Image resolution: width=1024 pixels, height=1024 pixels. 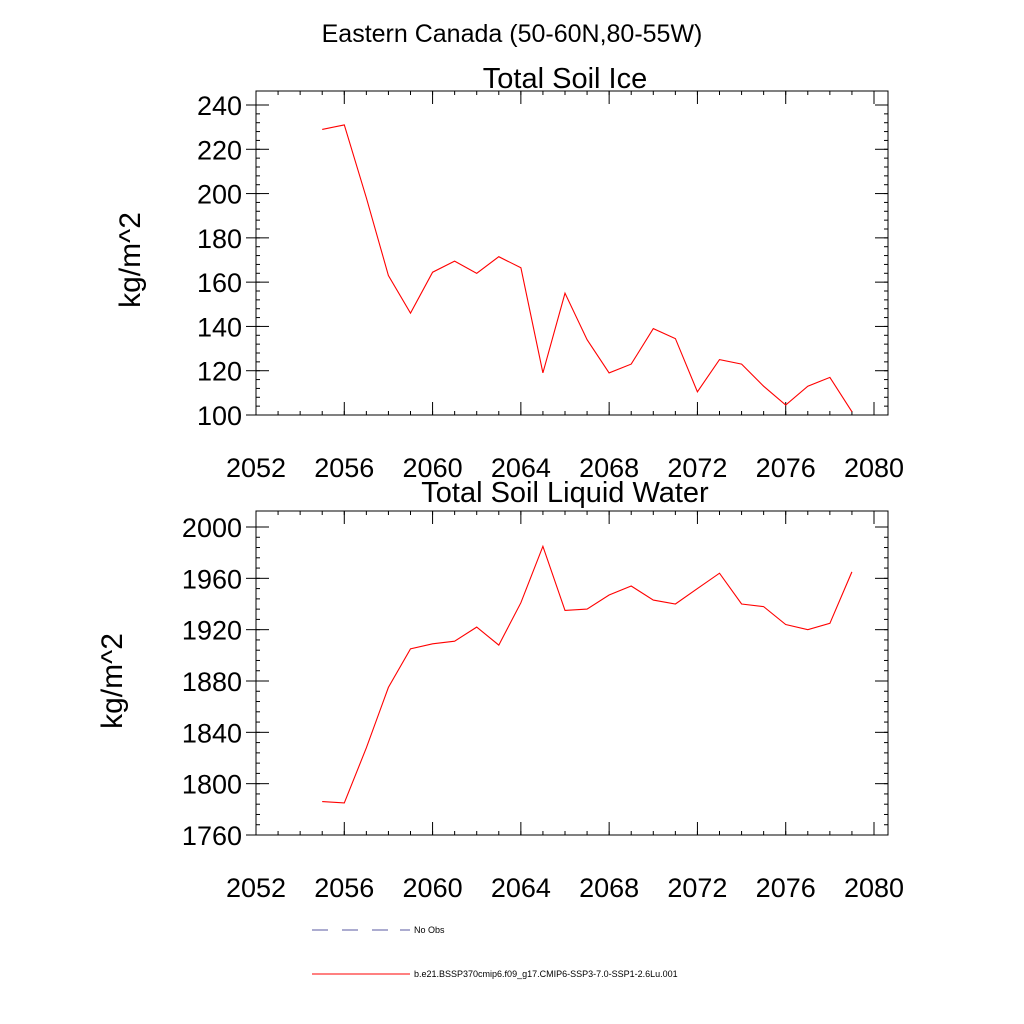 What do you see at coordinates (219, 416) in the screenshot?
I see `y-tick-label: 100` at bounding box center [219, 416].